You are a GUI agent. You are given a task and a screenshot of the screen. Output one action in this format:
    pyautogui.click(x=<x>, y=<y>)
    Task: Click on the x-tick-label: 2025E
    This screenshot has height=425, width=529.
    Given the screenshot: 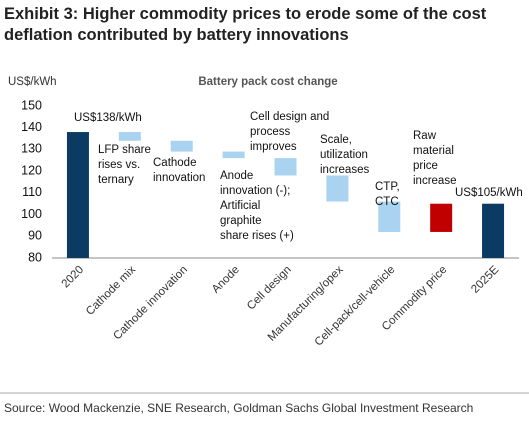 What is the action you would take?
    pyautogui.click(x=485, y=280)
    